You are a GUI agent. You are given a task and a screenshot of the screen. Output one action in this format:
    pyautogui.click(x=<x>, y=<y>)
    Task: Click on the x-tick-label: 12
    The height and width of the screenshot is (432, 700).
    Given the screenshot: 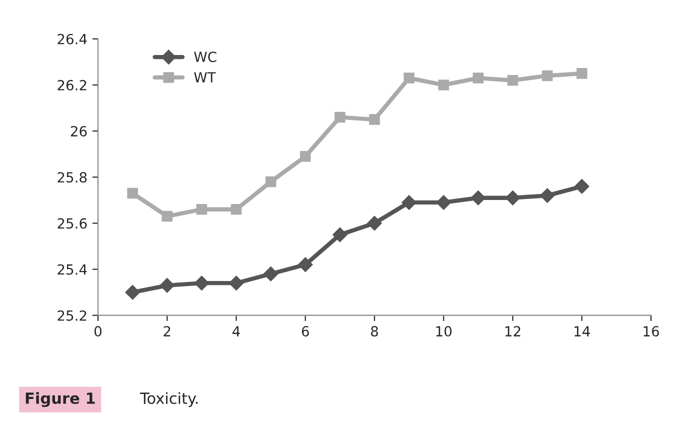 What is the action you would take?
    pyautogui.click(x=512, y=331)
    